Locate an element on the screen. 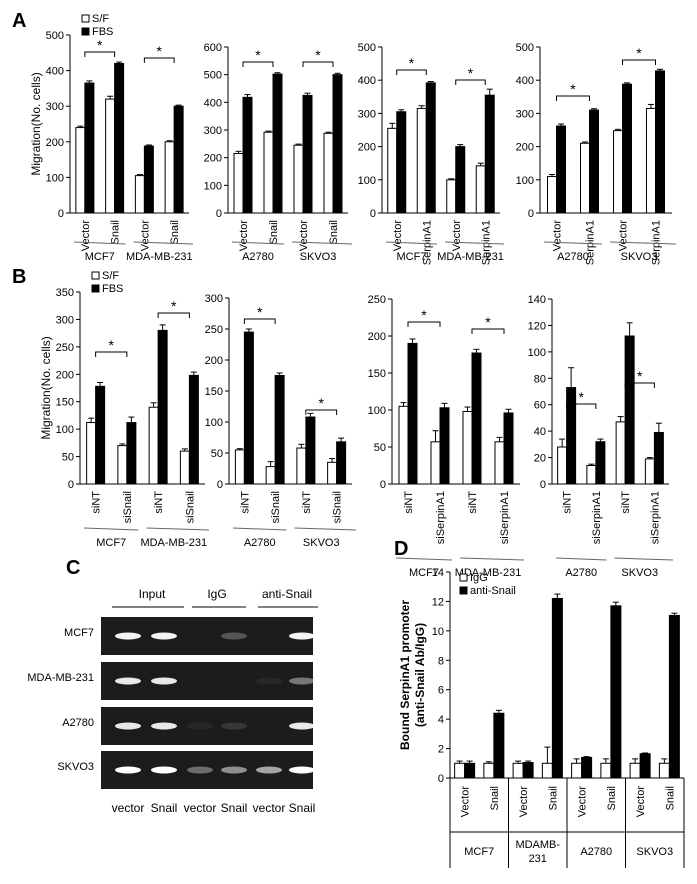  legend-label: anti-Snail is located at coordinates (493, 591).